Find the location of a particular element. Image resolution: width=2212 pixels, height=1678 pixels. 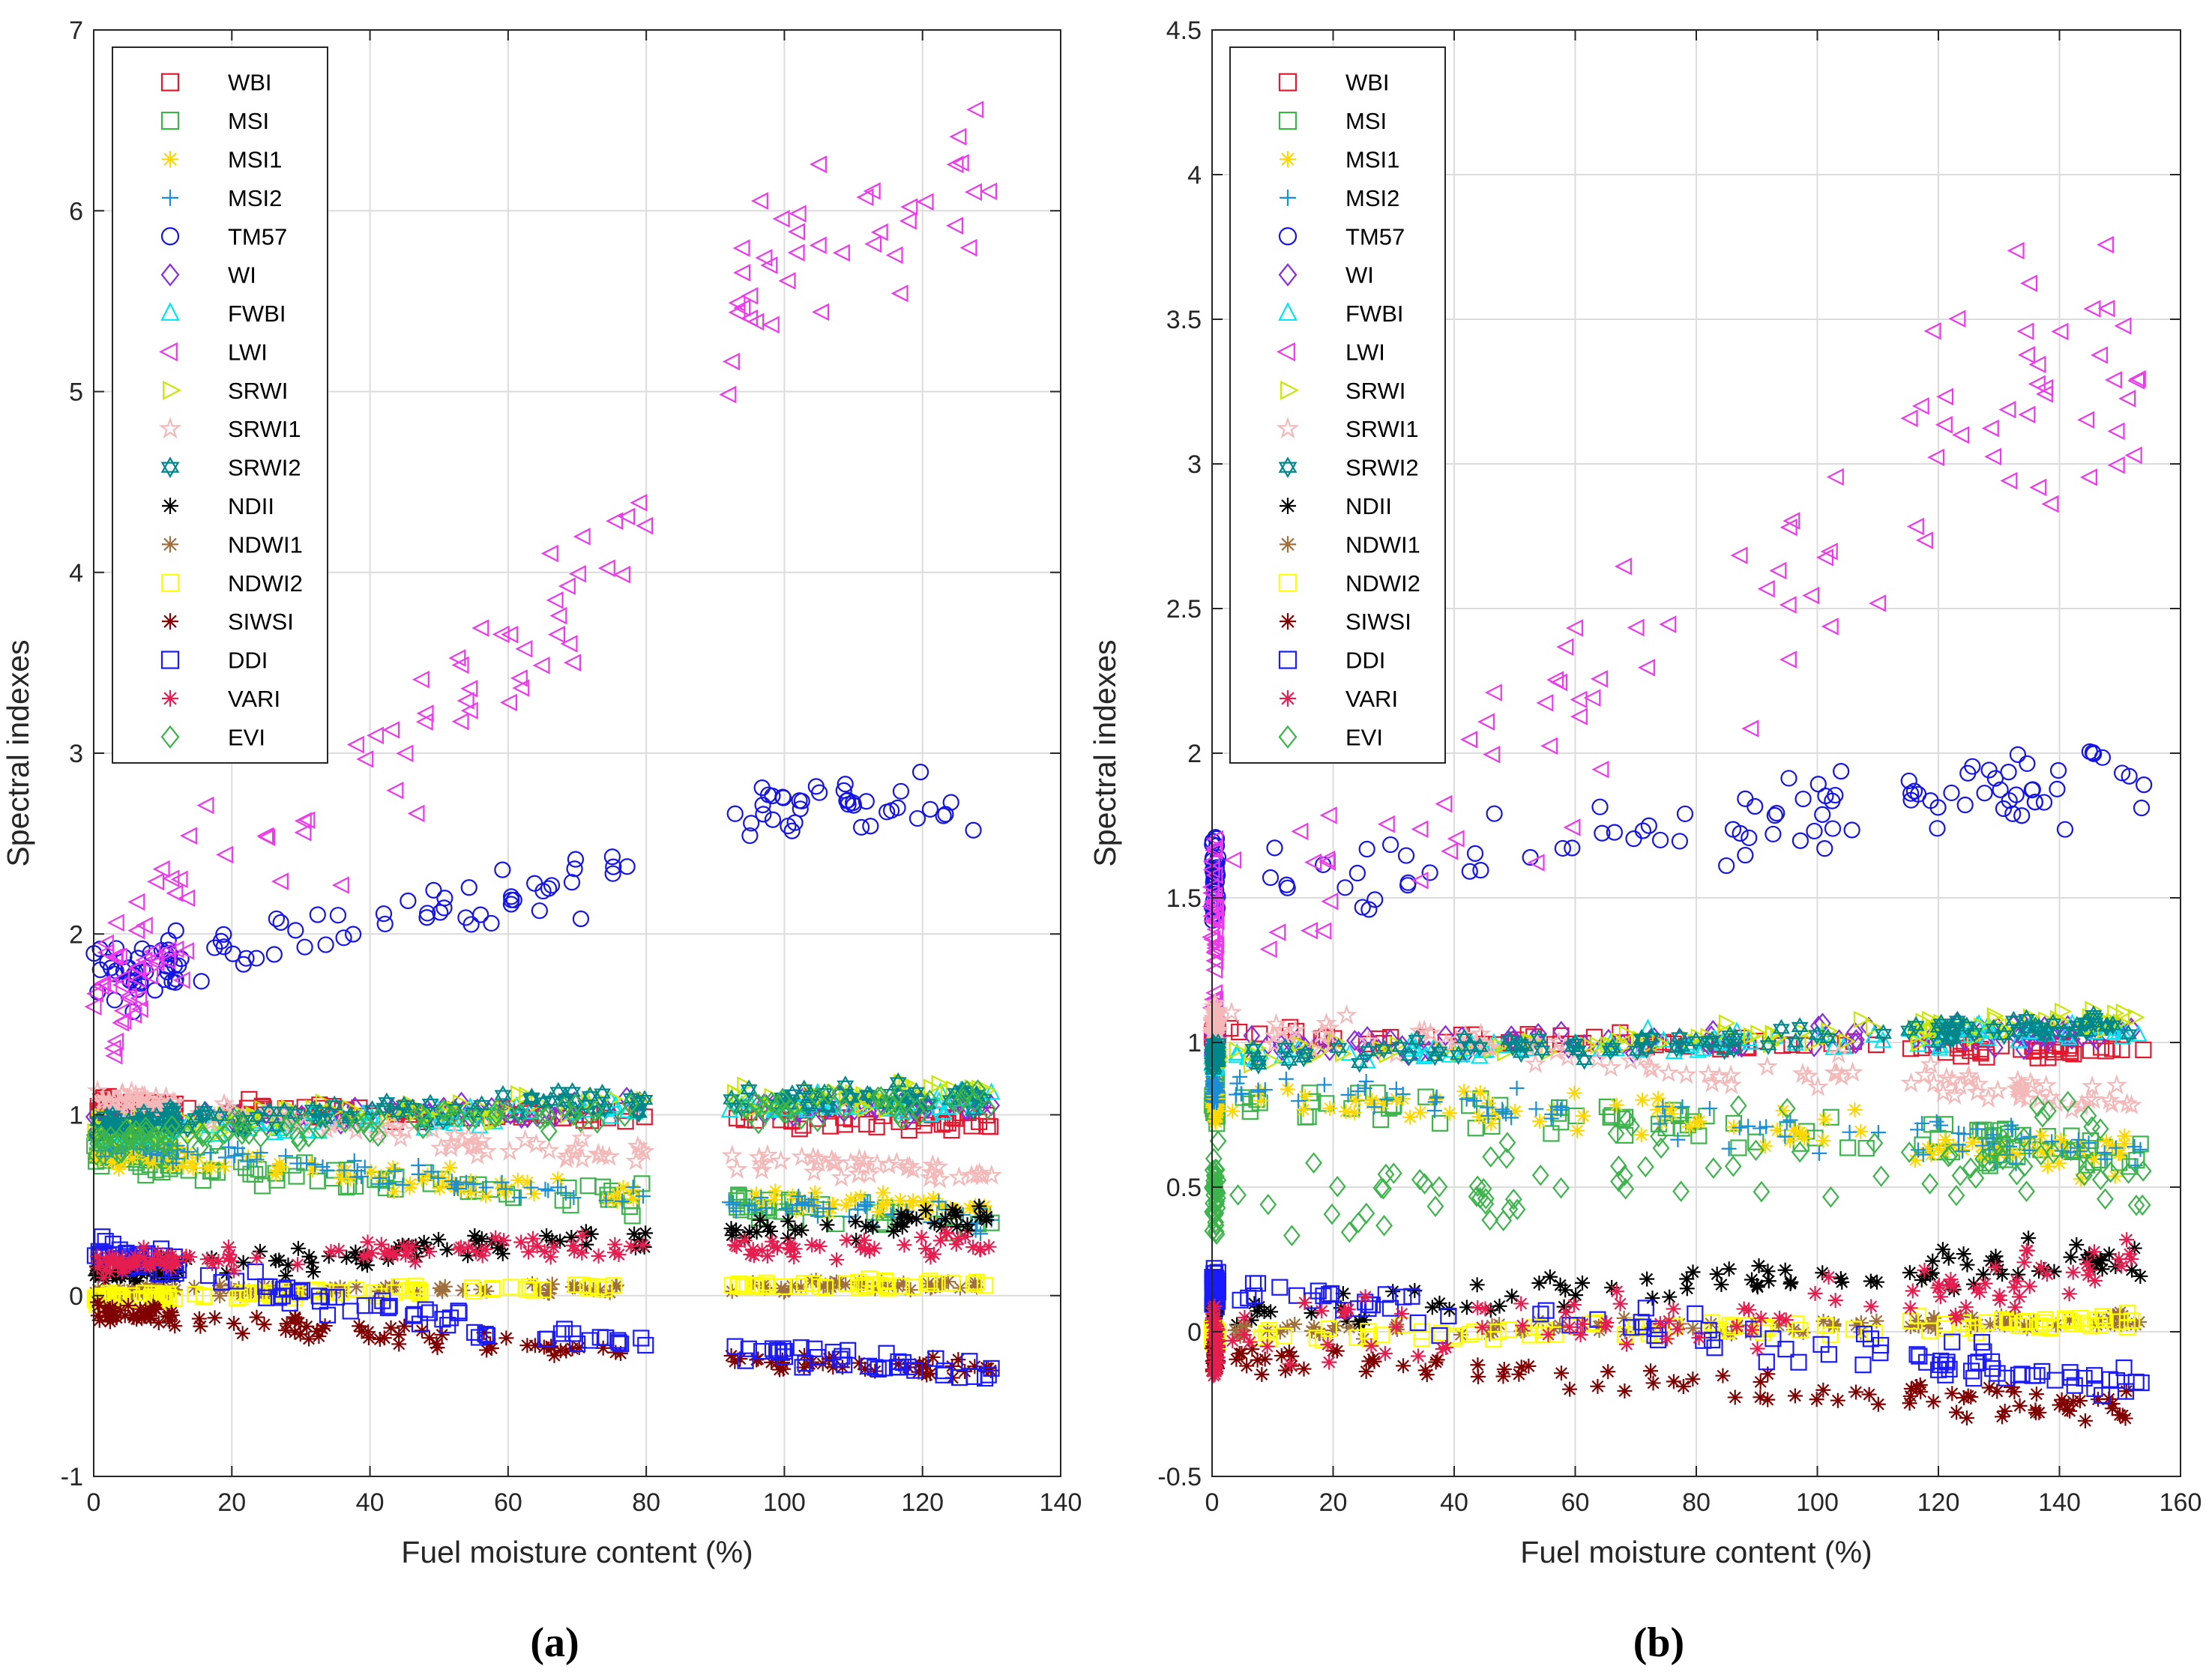

data-point-ndii is located at coordinates (1360, 1324).